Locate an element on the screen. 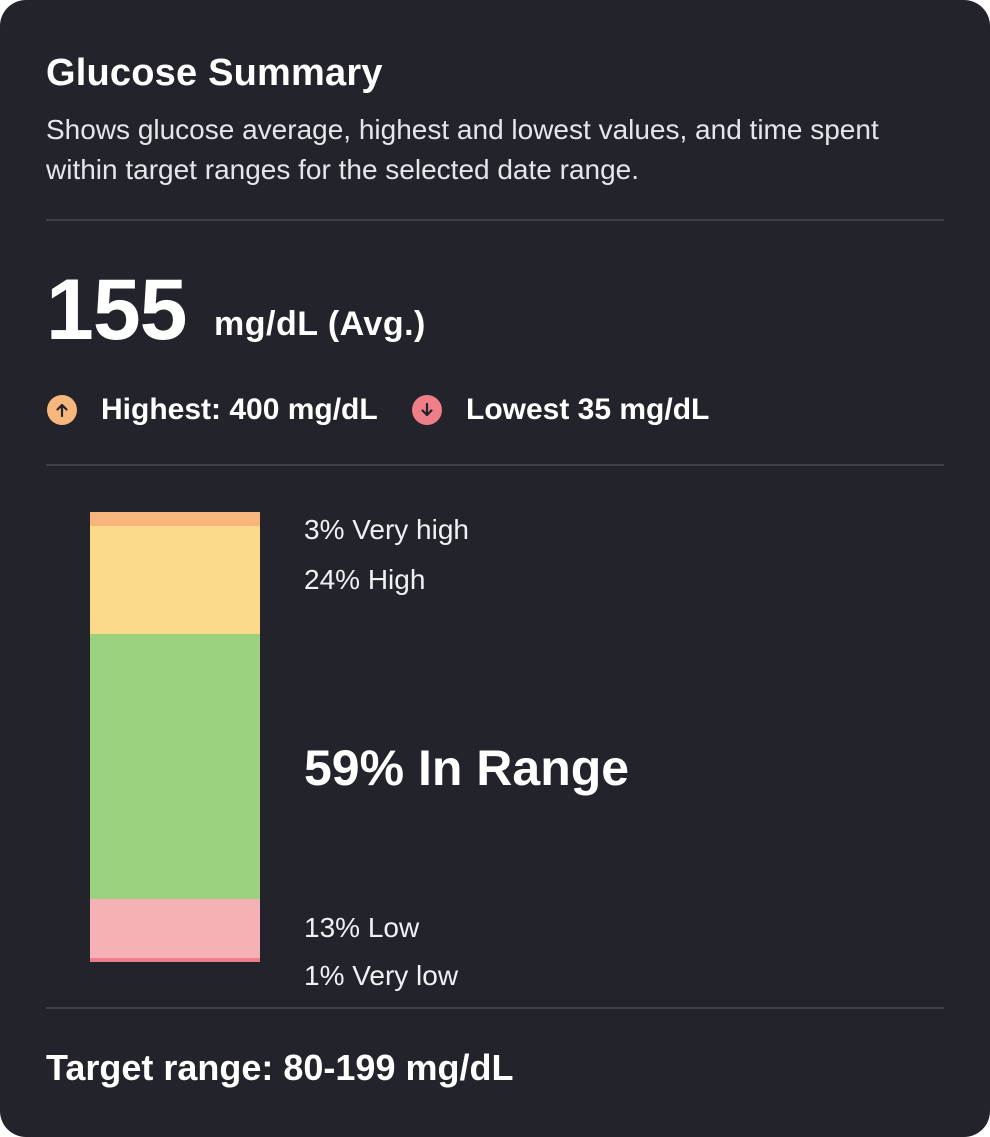 The width and height of the screenshot is (990, 1137). card-title: Glucose Summary is located at coordinates (214, 73).